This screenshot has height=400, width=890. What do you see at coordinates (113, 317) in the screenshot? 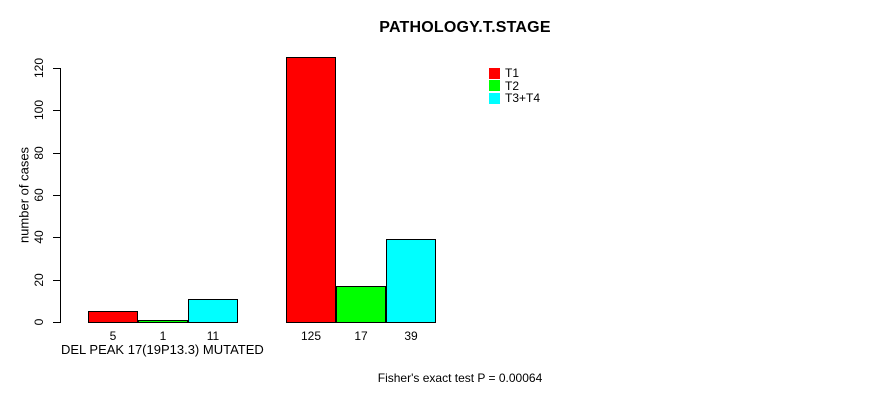
I see `bar-T1-group1` at bounding box center [113, 317].